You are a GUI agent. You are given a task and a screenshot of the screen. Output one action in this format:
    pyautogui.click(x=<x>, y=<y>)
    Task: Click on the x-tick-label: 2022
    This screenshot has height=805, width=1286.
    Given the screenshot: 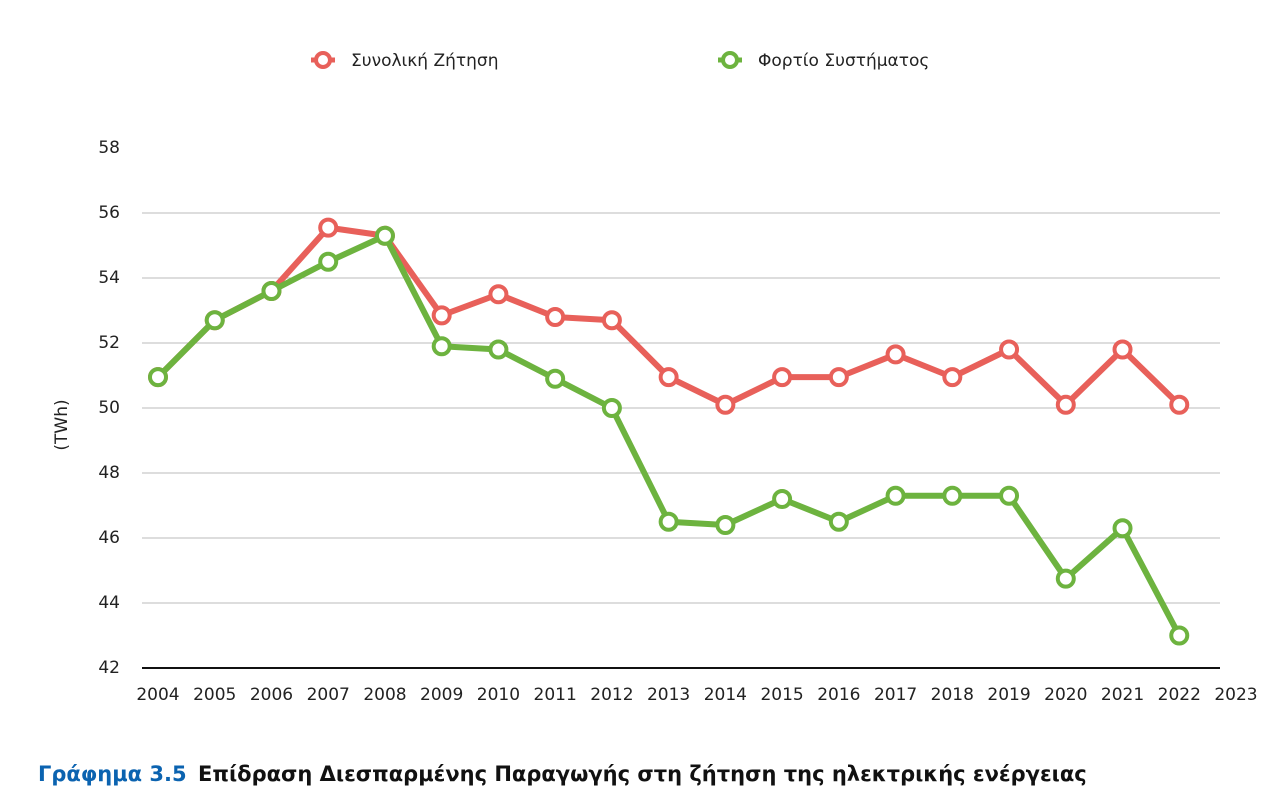 What is the action you would take?
    pyautogui.click(x=1179, y=695)
    